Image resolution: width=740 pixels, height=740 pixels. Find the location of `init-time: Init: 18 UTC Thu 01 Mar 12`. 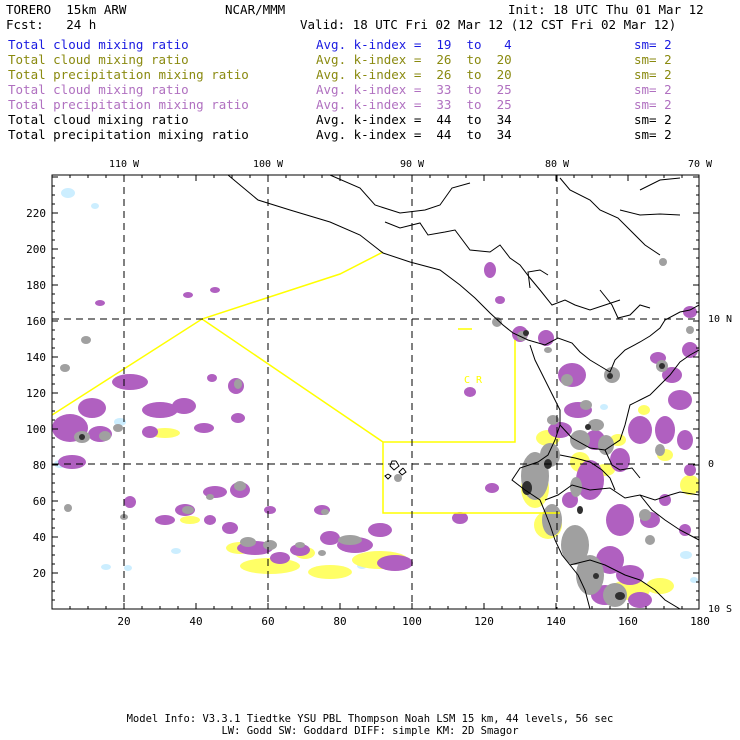

init-time: Init: 18 UTC Thu 01 Mar 12 is located at coordinates (606, 9).